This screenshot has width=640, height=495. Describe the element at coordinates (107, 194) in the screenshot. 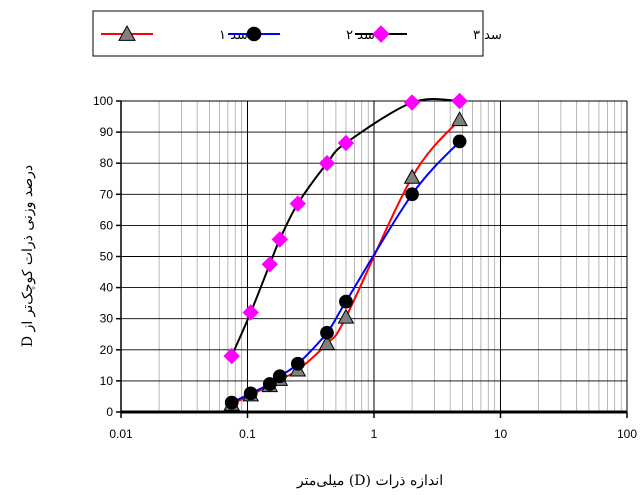

I see `y-tick-label: 70` at that location.